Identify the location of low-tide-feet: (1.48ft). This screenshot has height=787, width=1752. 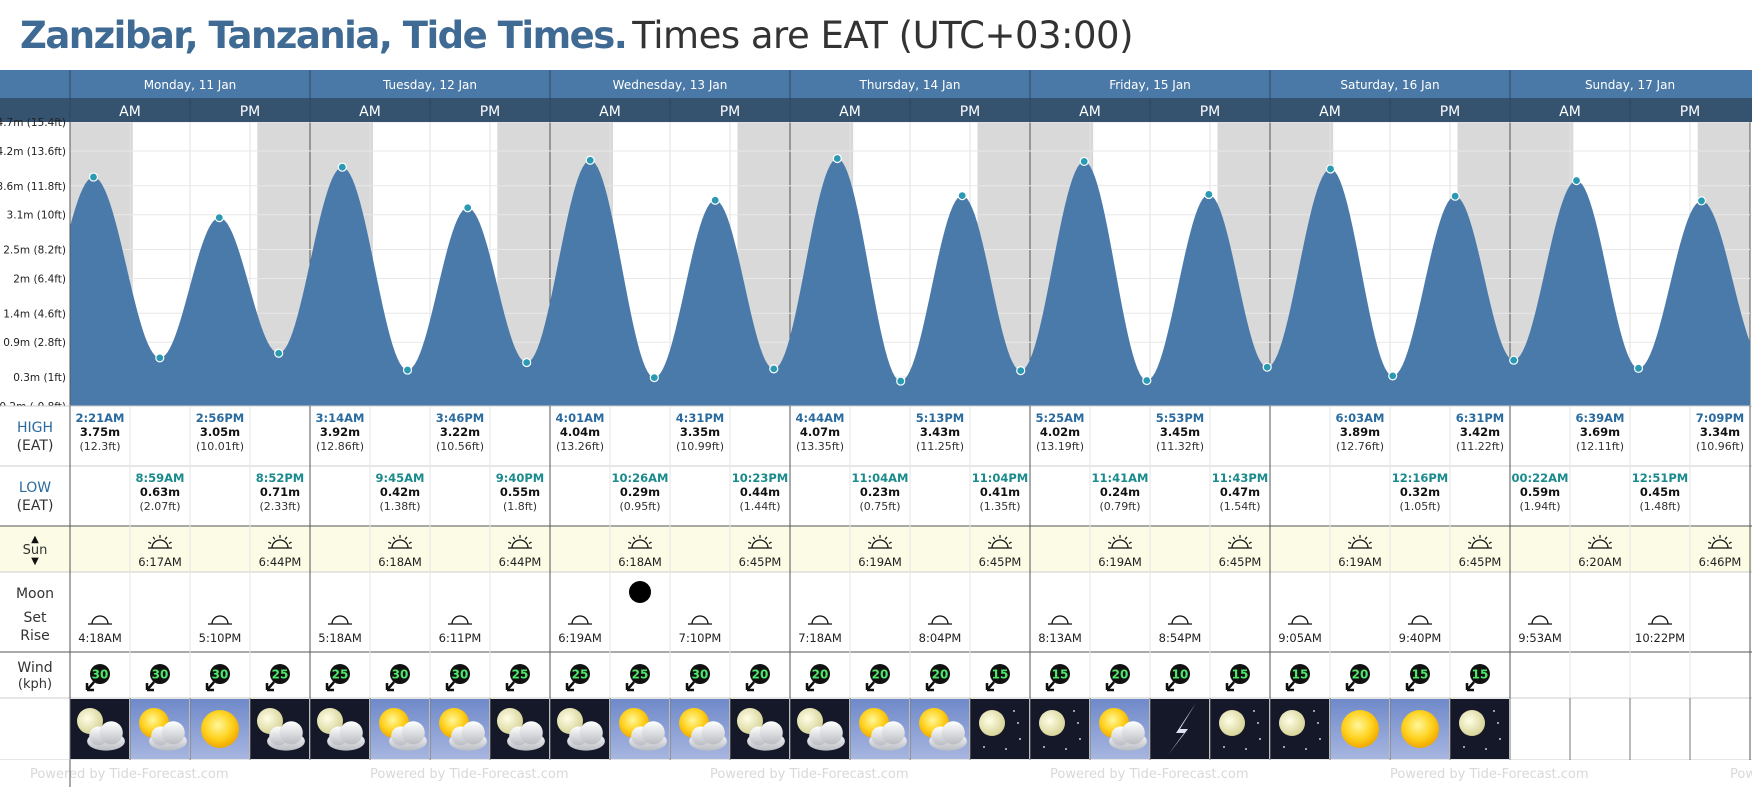
(1659, 506).